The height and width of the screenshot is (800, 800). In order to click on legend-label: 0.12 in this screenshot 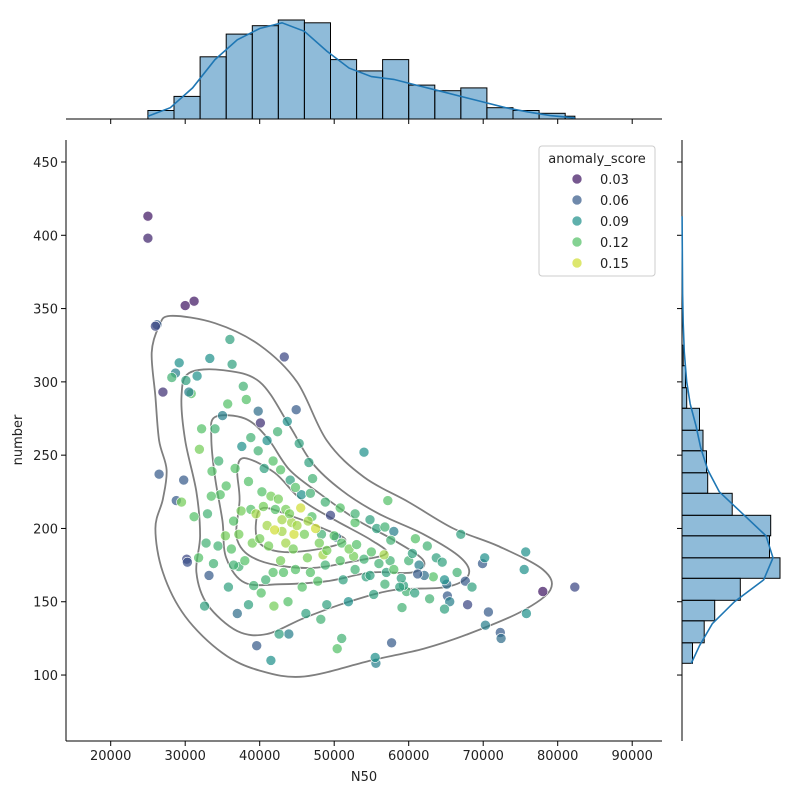, I will do `click(614, 243)`.